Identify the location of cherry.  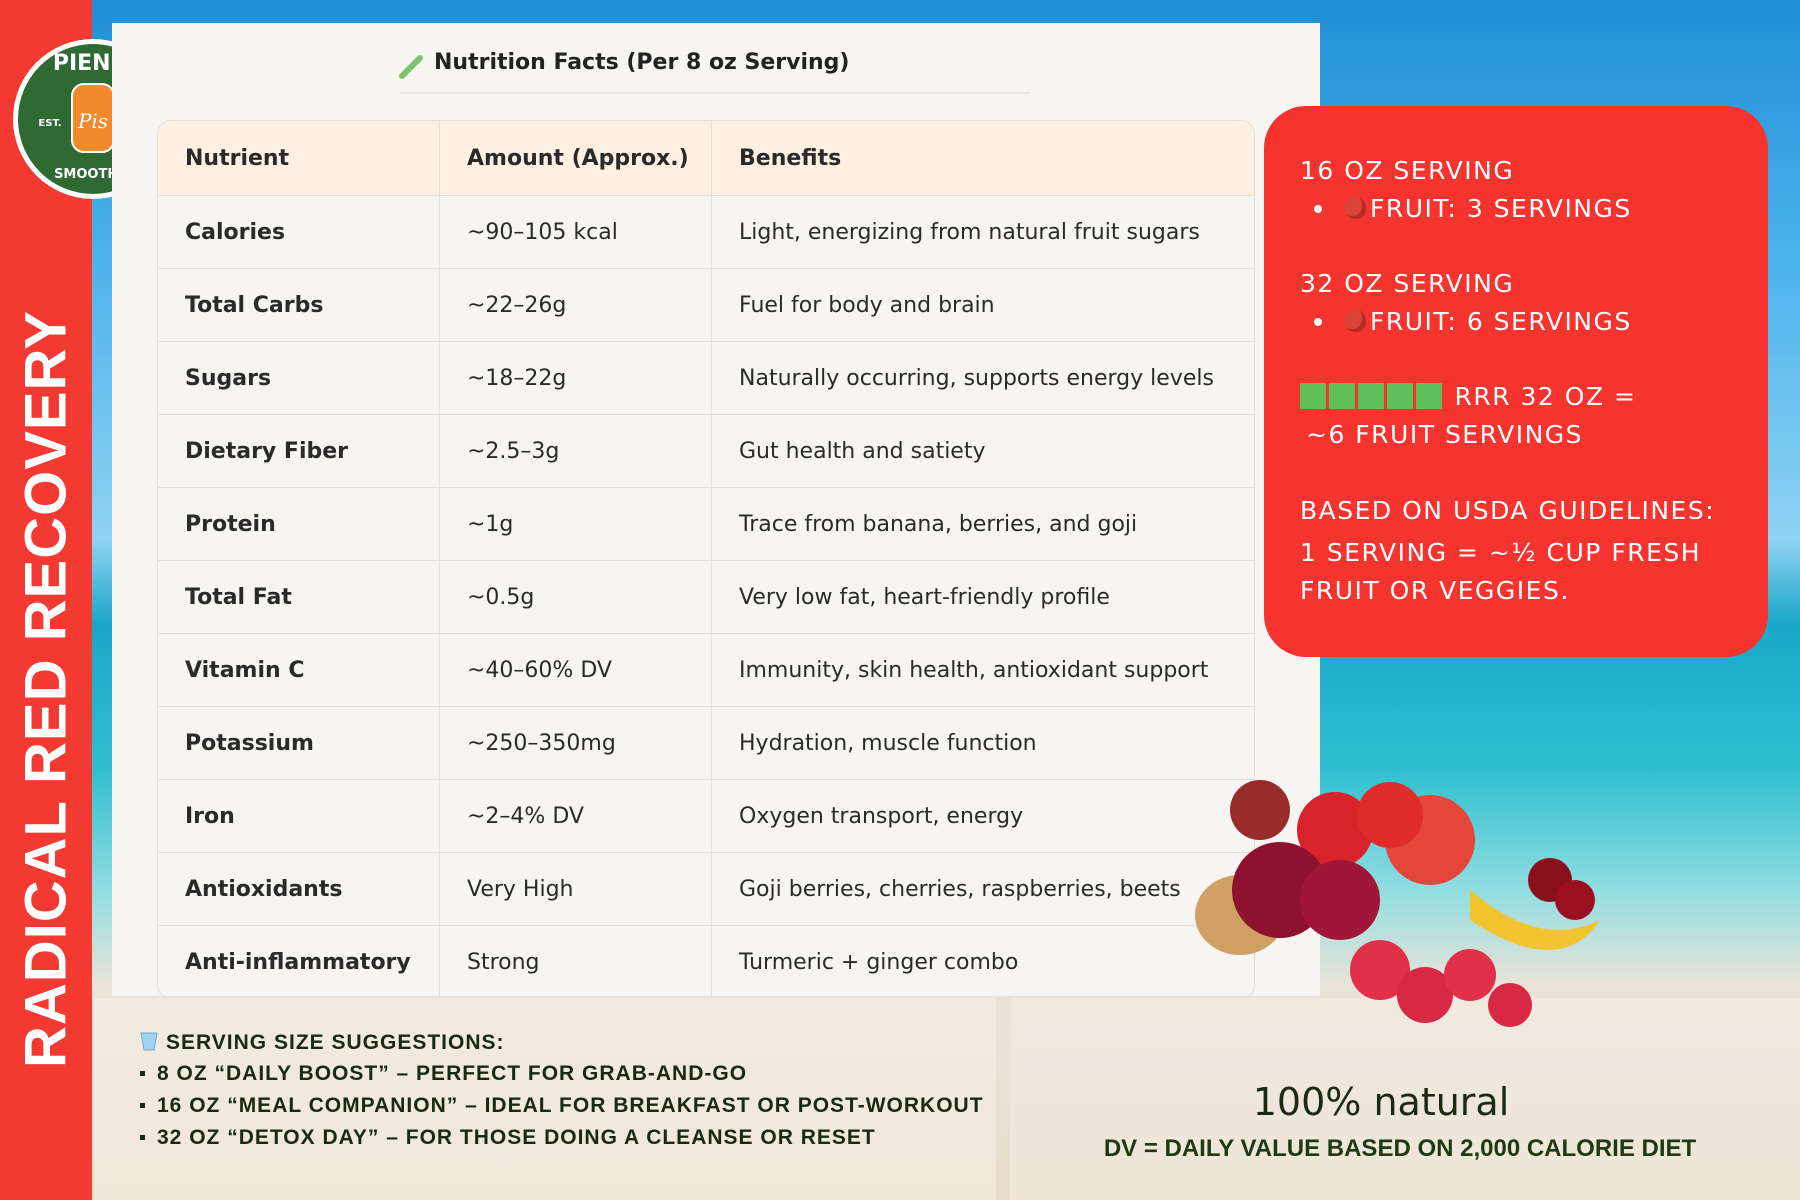
(1575, 900).